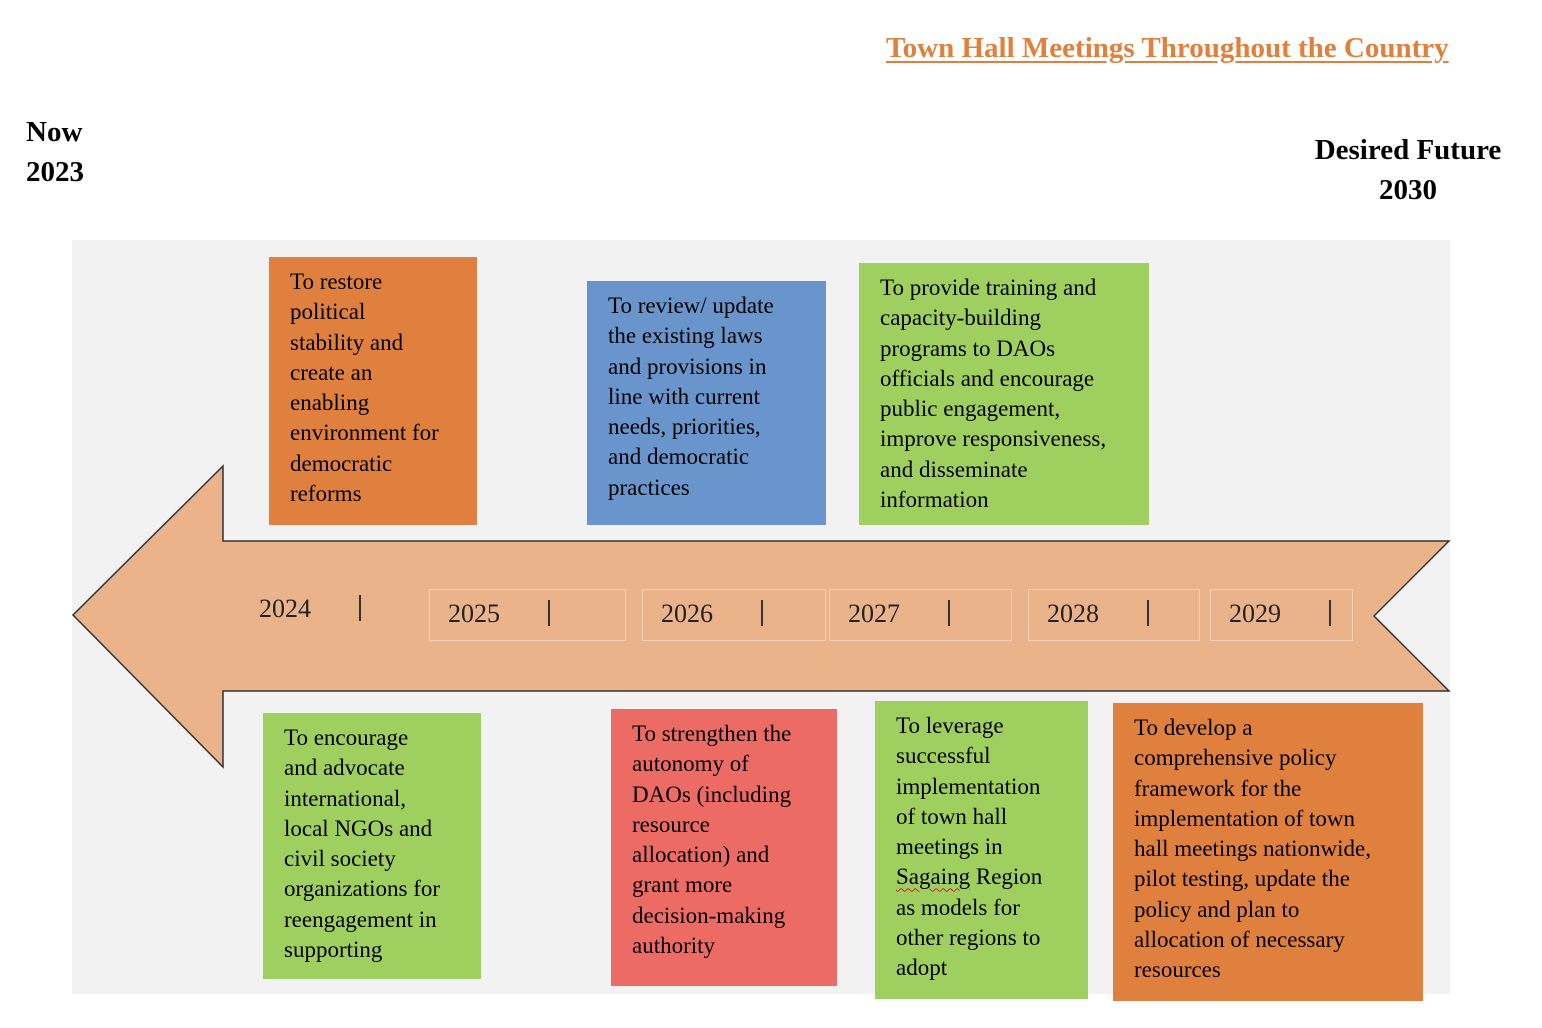 The width and height of the screenshot is (1542, 1028). Describe the element at coordinates (674, 946) in the screenshot. I see `goal-text-line: authority` at that location.